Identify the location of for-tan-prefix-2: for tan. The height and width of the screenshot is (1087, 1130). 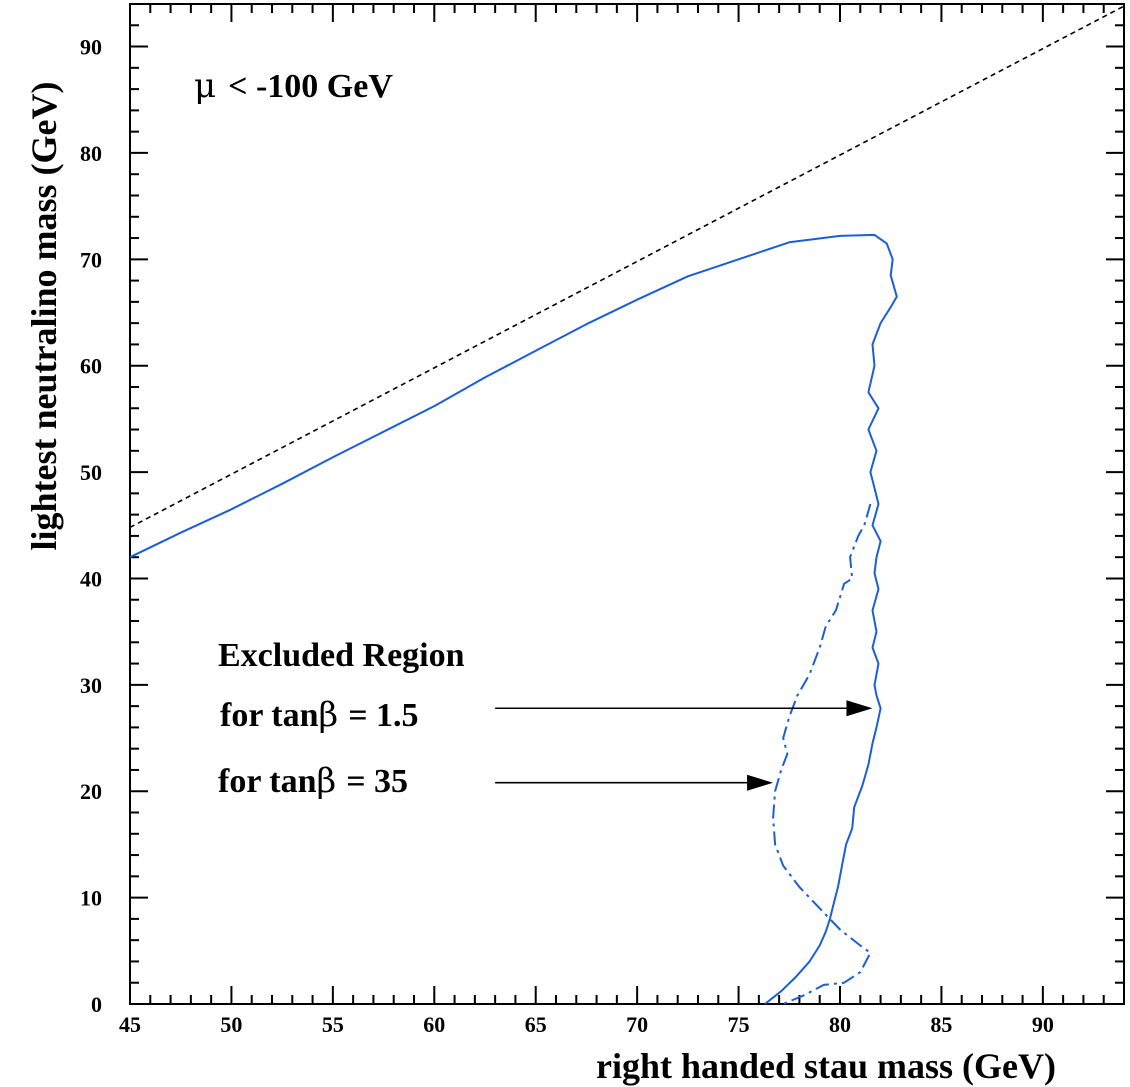
(267, 781).